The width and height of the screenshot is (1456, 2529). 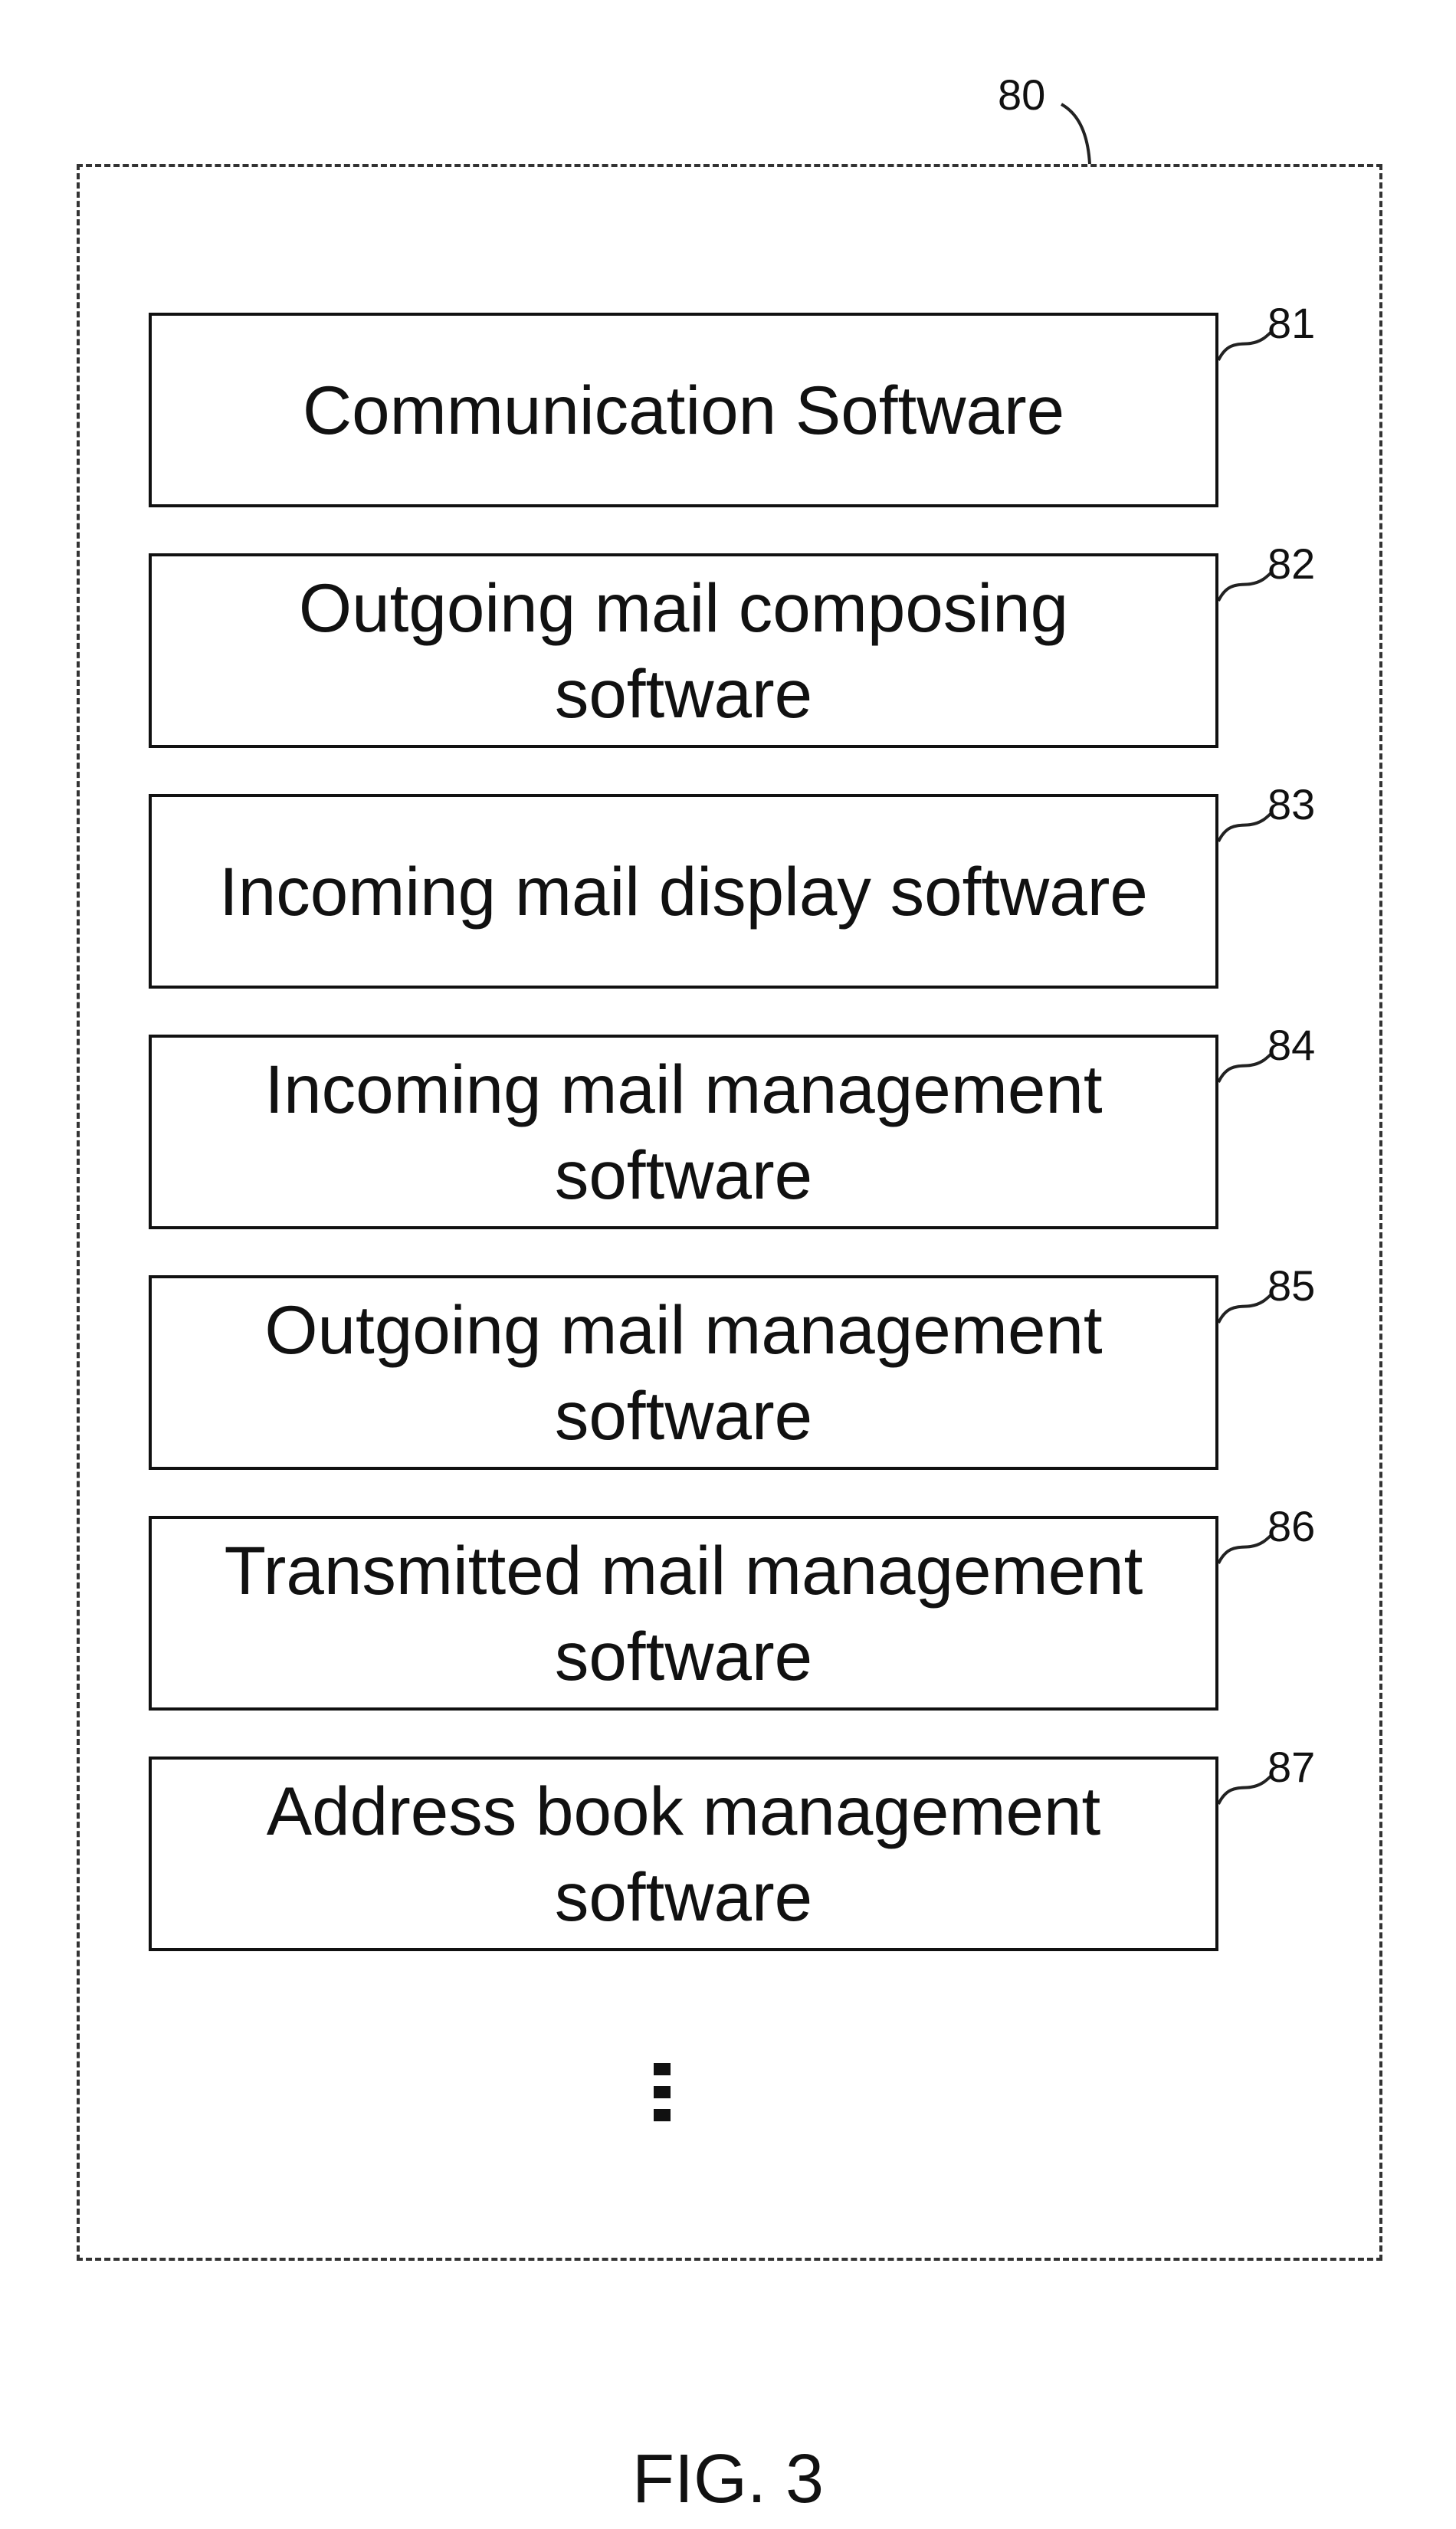 I want to click on block-communication-software: Communication Software, so click(x=683, y=410).